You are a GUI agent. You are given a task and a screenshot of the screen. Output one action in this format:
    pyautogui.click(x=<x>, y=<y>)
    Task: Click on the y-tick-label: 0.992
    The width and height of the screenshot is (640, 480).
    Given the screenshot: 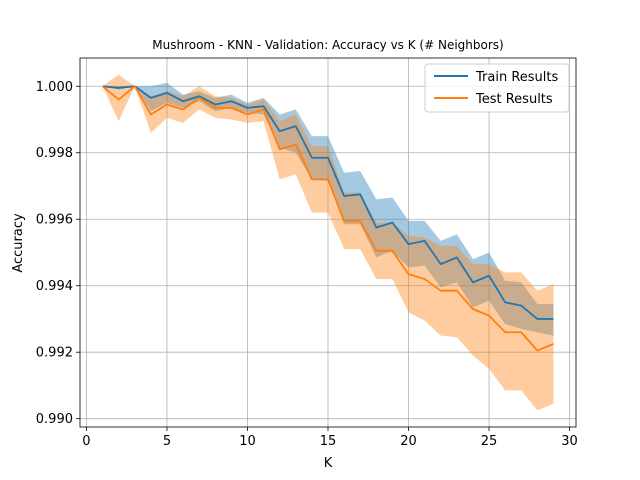 What is the action you would take?
    pyautogui.click(x=54, y=353)
    